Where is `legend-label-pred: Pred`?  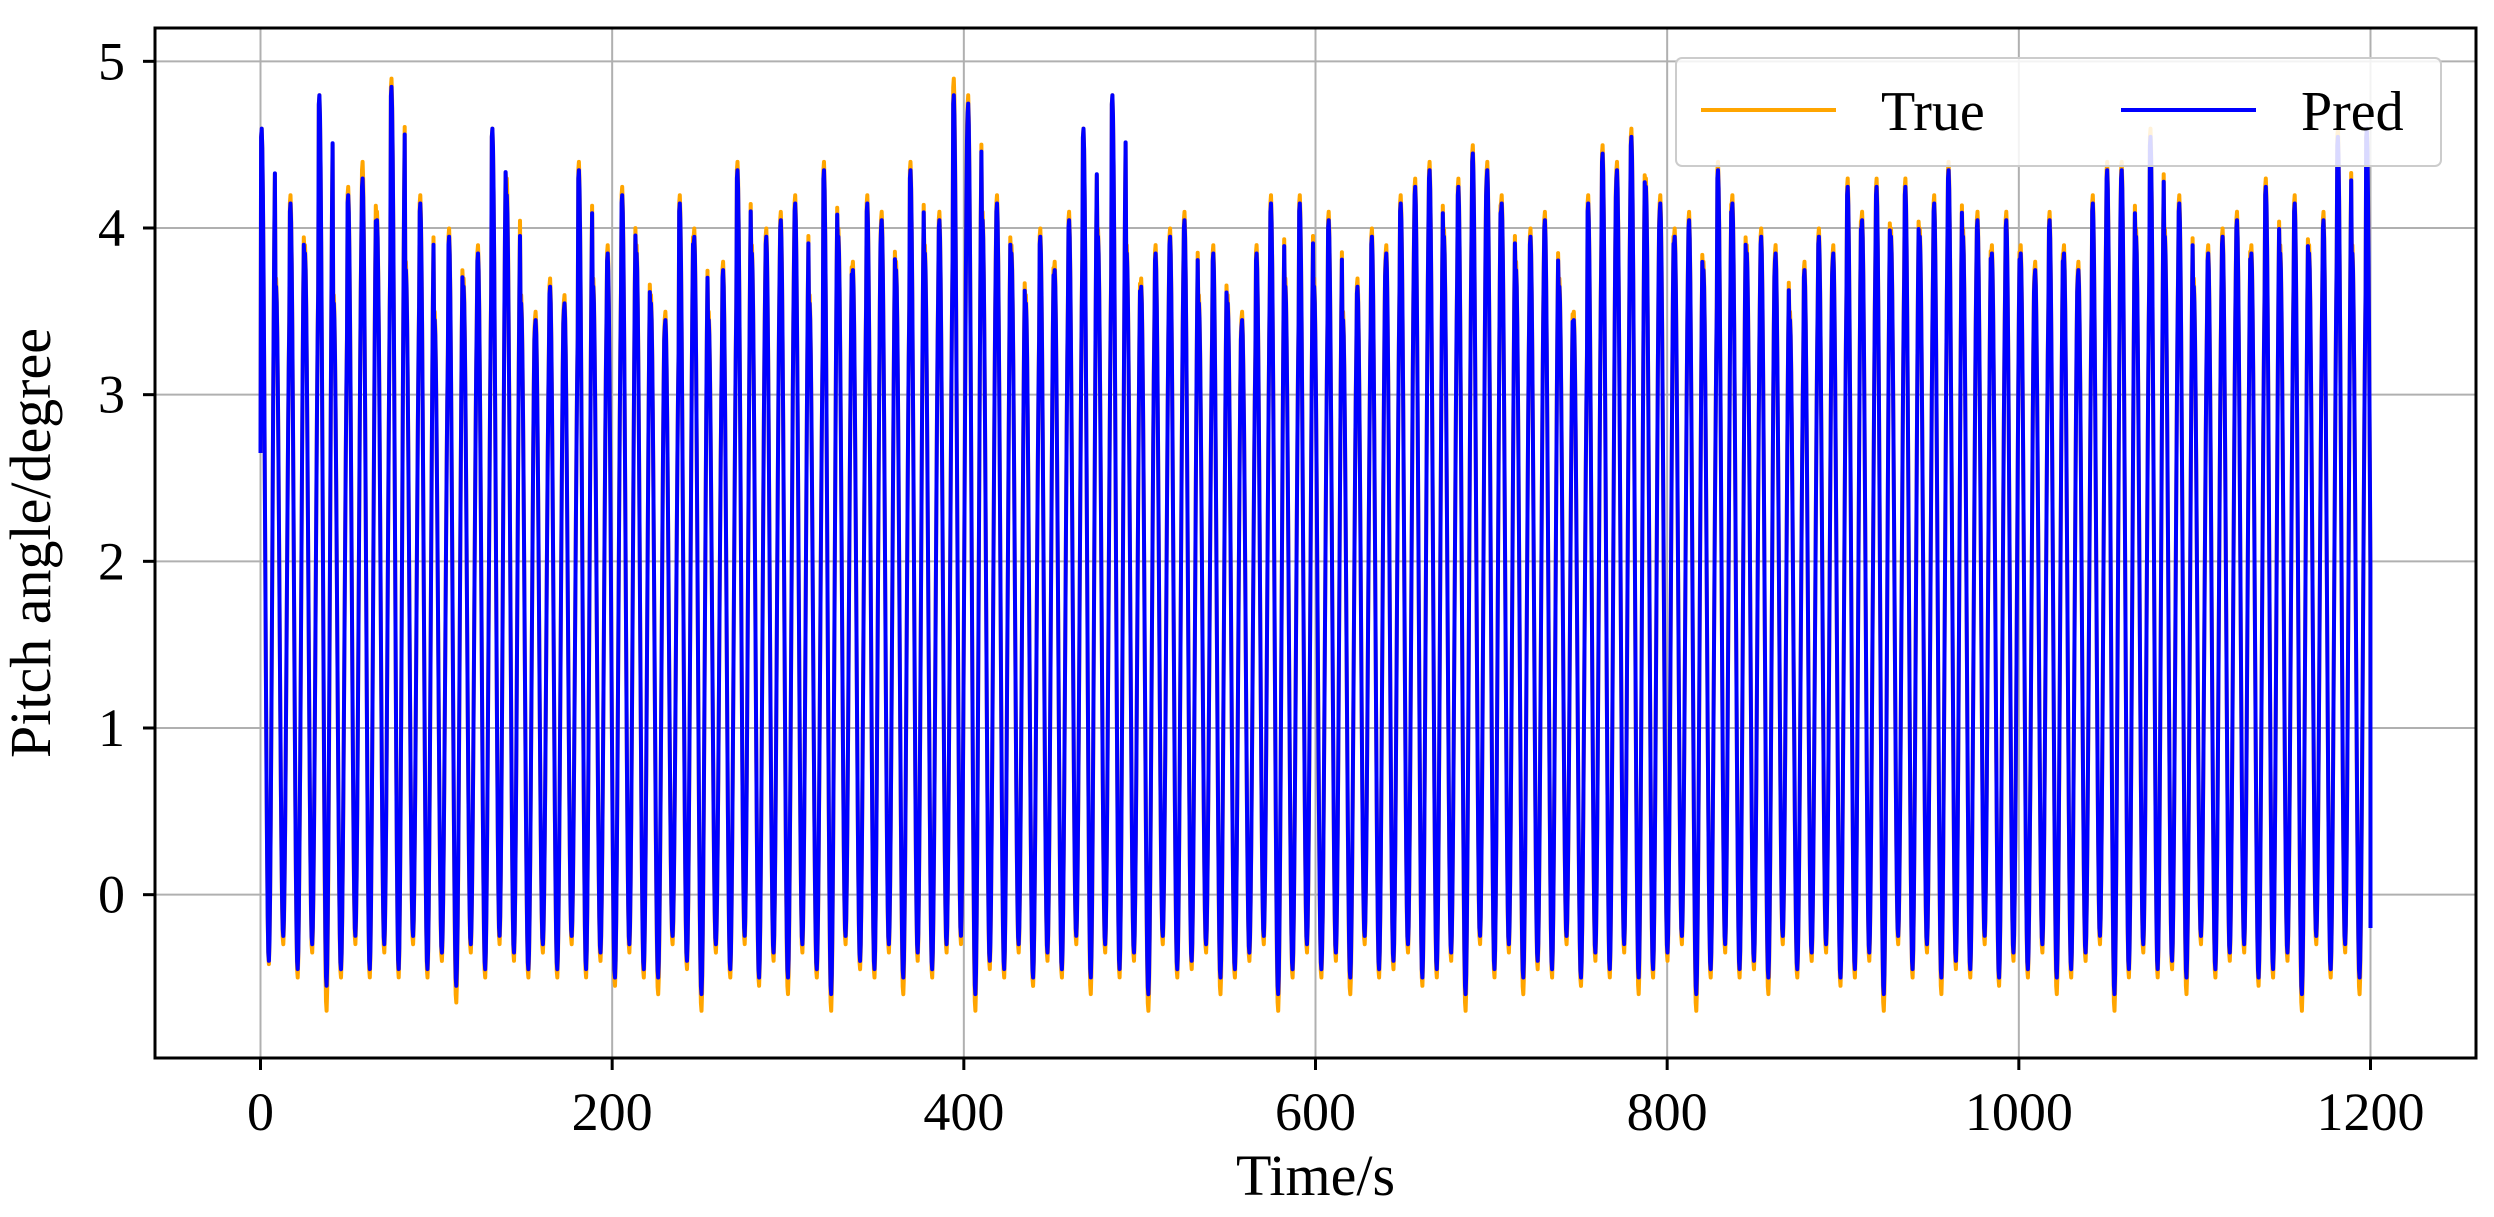
legend-label-pred: Pred is located at coordinates (2352, 112).